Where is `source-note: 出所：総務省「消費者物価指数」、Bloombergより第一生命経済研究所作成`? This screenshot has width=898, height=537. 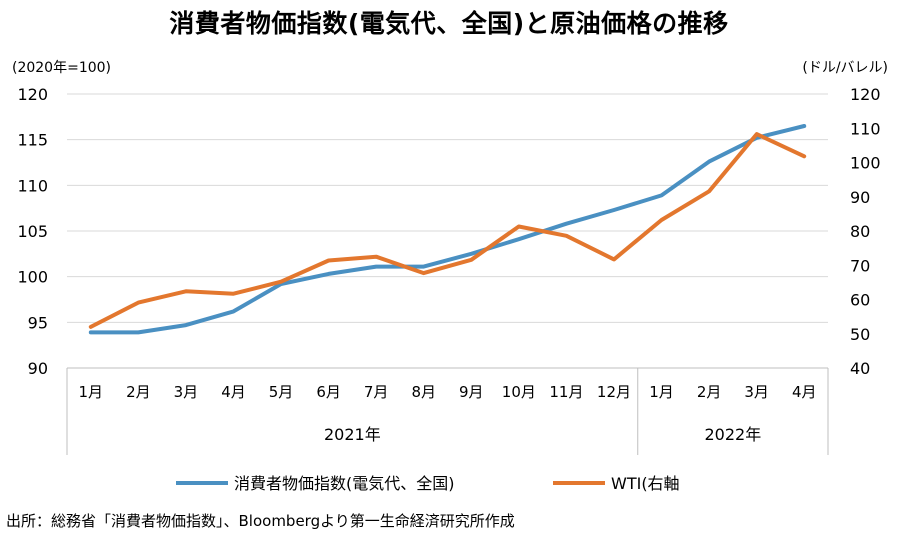 source-note: 出所：総務省「消費者物価指数」、Bloombergより第一生命経済研究所作成 is located at coordinates (260, 521).